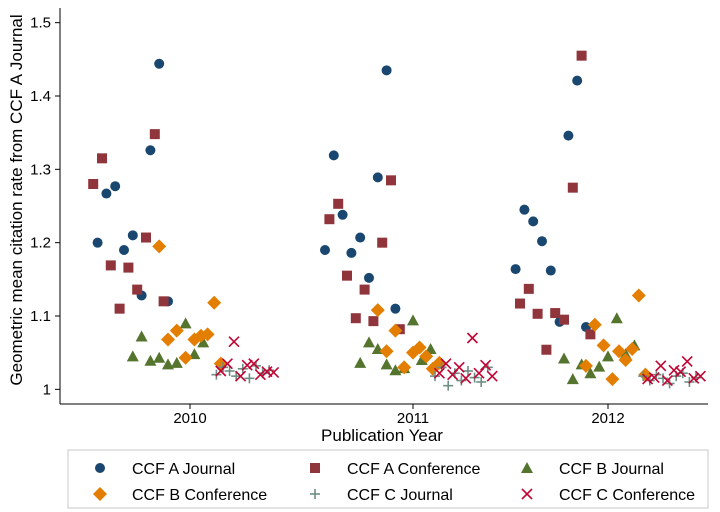  I want to click on y-tick-label: 1.2, so click(40, 243).